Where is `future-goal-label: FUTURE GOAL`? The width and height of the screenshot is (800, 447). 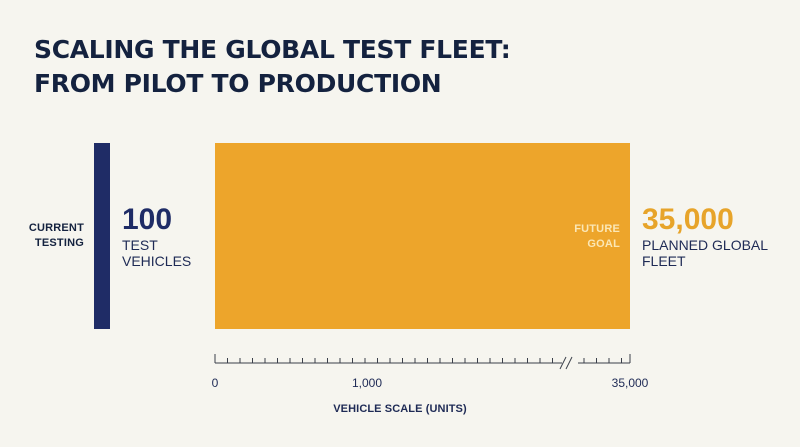
future-goal-label: FUTURE GOAL is located at coordinates (597, 236).